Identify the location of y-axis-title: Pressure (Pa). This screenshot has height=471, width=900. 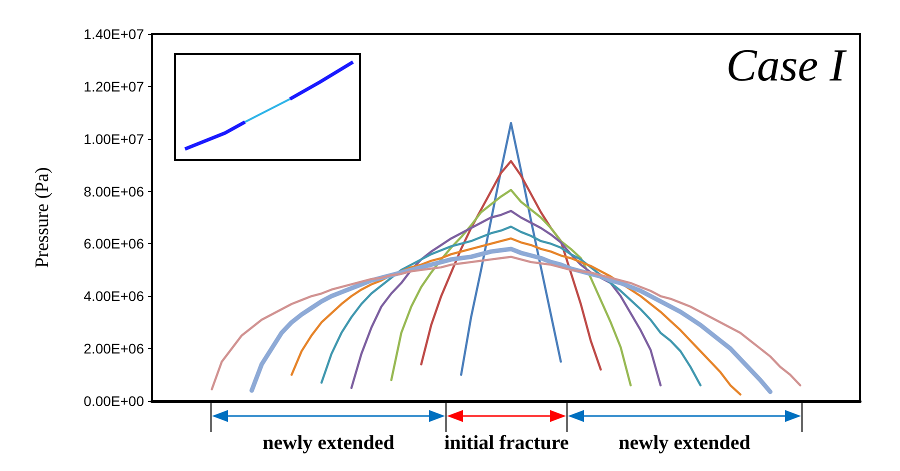
(42, 217).